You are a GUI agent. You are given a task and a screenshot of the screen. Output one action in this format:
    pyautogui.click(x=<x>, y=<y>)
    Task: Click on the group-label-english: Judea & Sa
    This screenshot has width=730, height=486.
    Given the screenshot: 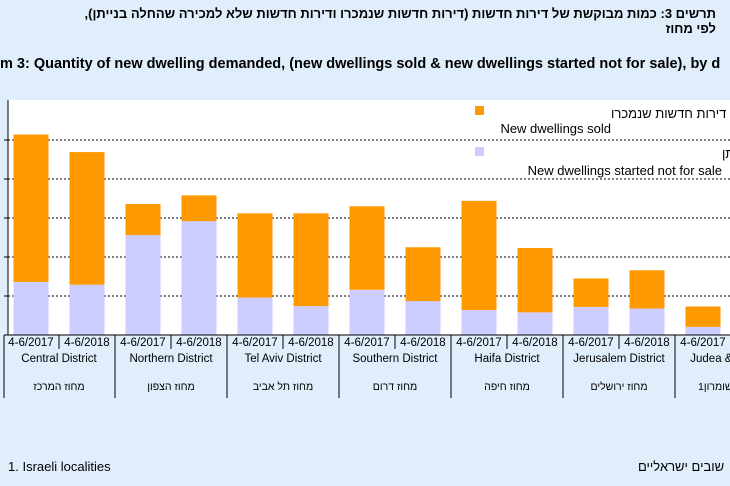 What is the action you would take?
    pyautogui.click(x=710, y=359)
    